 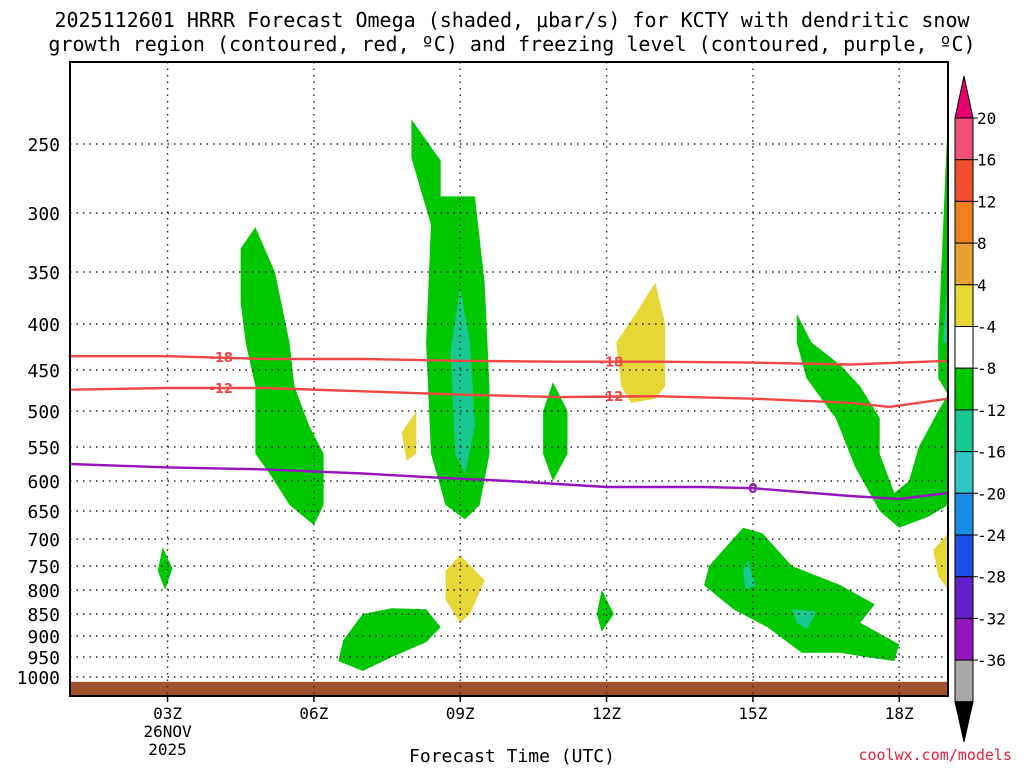 What do you see at coordinates (512, 756) in the screenshot?
I see `x-axis-title: Forecast Time (UTC)` at bounding box center [512, 756].